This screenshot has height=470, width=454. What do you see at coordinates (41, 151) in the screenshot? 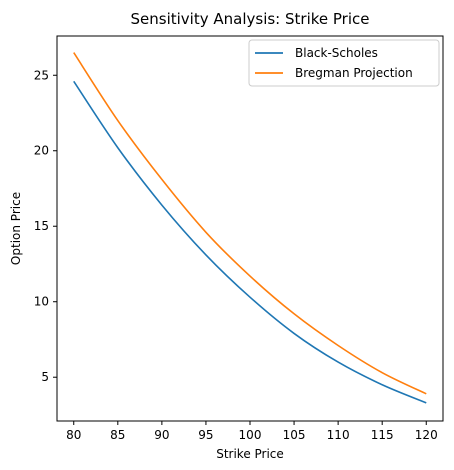
I see `y-tick-label: 20` at bounding box center [41, 151].